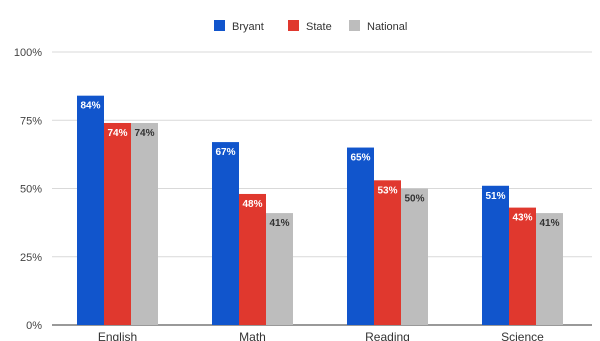 The height and width of the screenshot is (341, 600). Describe the element at coordinates (144, 133) in the screenshot. I see `data-label-national-english: 74%` at that location.